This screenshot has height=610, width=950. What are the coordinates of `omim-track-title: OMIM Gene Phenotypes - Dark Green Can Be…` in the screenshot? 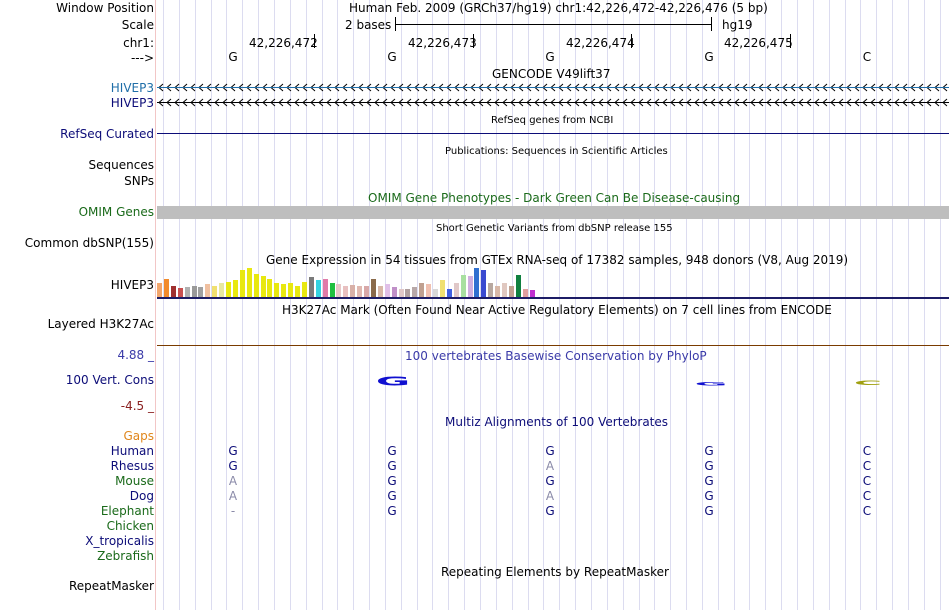 It's located at (554, 198).